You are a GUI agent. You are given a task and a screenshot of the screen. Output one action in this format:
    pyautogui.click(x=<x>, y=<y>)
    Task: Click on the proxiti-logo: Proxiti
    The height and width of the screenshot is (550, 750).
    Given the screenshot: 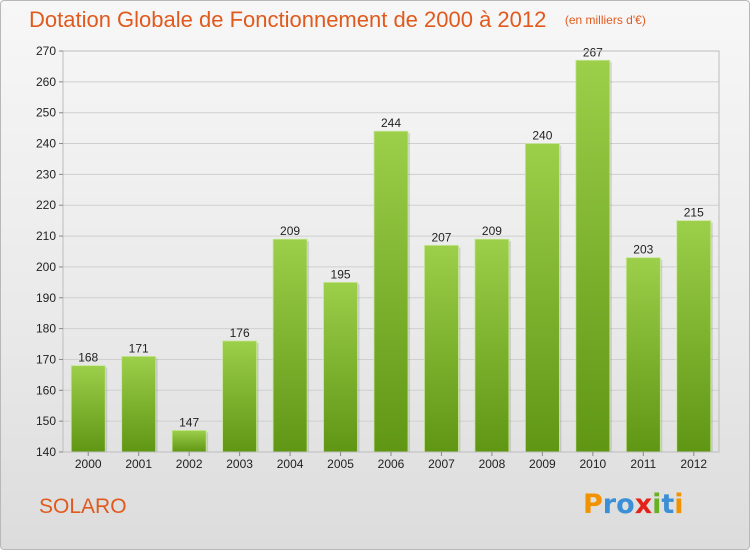 What is the action you would take?
    pyautogui.click(x=633, y=504)
    